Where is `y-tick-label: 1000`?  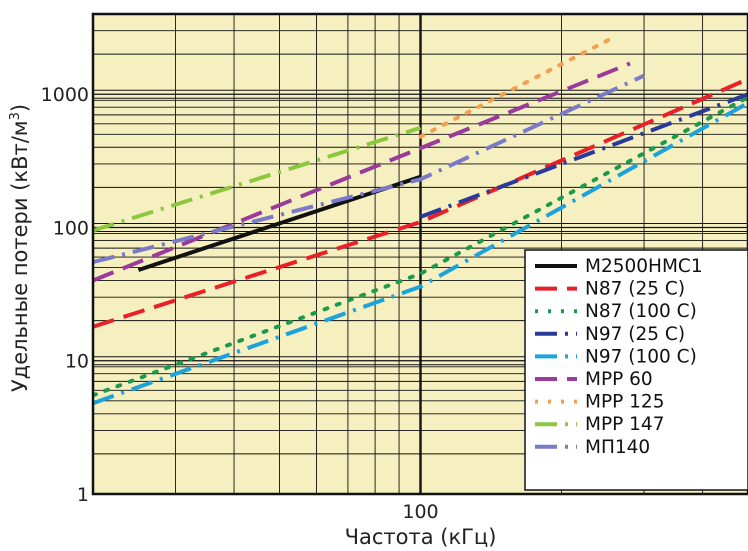 y-tick-label: 1000 is located at coordinates (65, 95).